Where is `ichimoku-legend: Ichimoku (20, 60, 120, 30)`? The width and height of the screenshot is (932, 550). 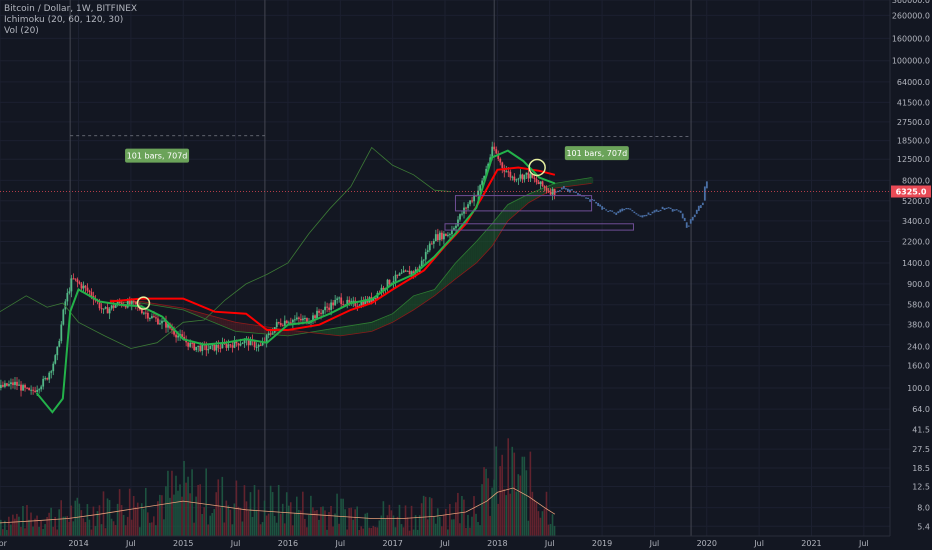
ichimoku-legend: Ichimoku (20, 60, 120, 30) is located at coordinates (64, 20).